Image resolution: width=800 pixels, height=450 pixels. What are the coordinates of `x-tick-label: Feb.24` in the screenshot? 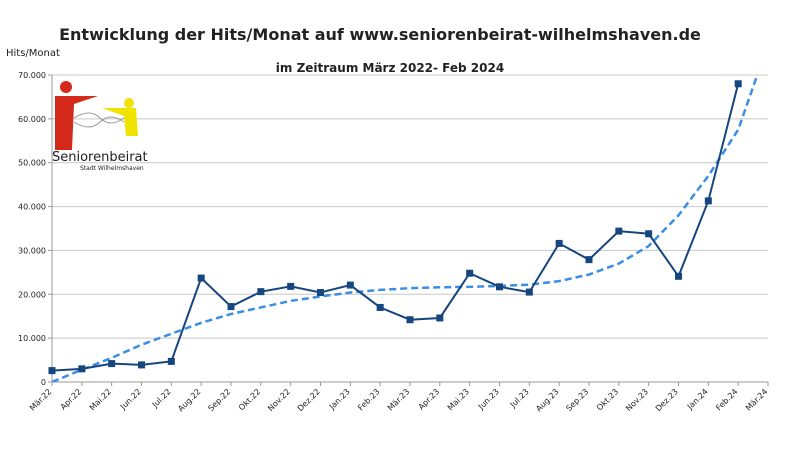 It's located at (726, 399).